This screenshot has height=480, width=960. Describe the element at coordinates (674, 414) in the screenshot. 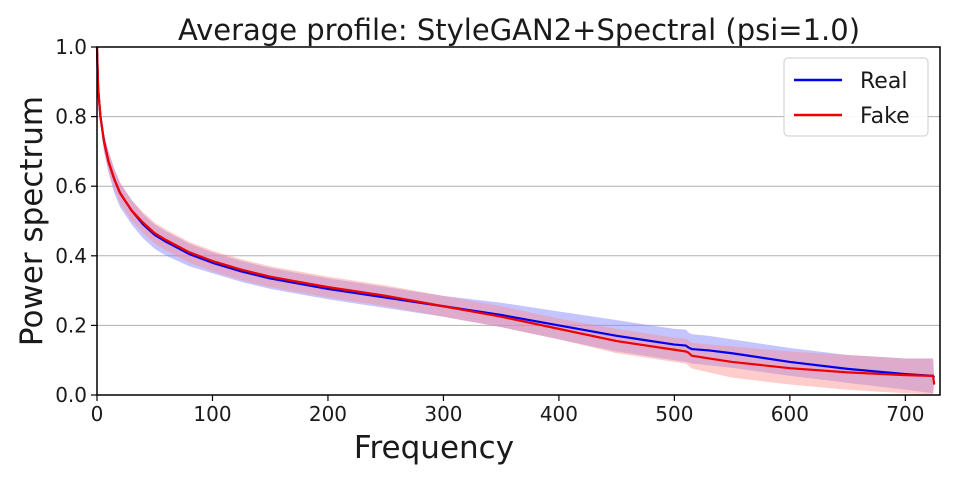

I see `x-tick-label: 500` at that location.